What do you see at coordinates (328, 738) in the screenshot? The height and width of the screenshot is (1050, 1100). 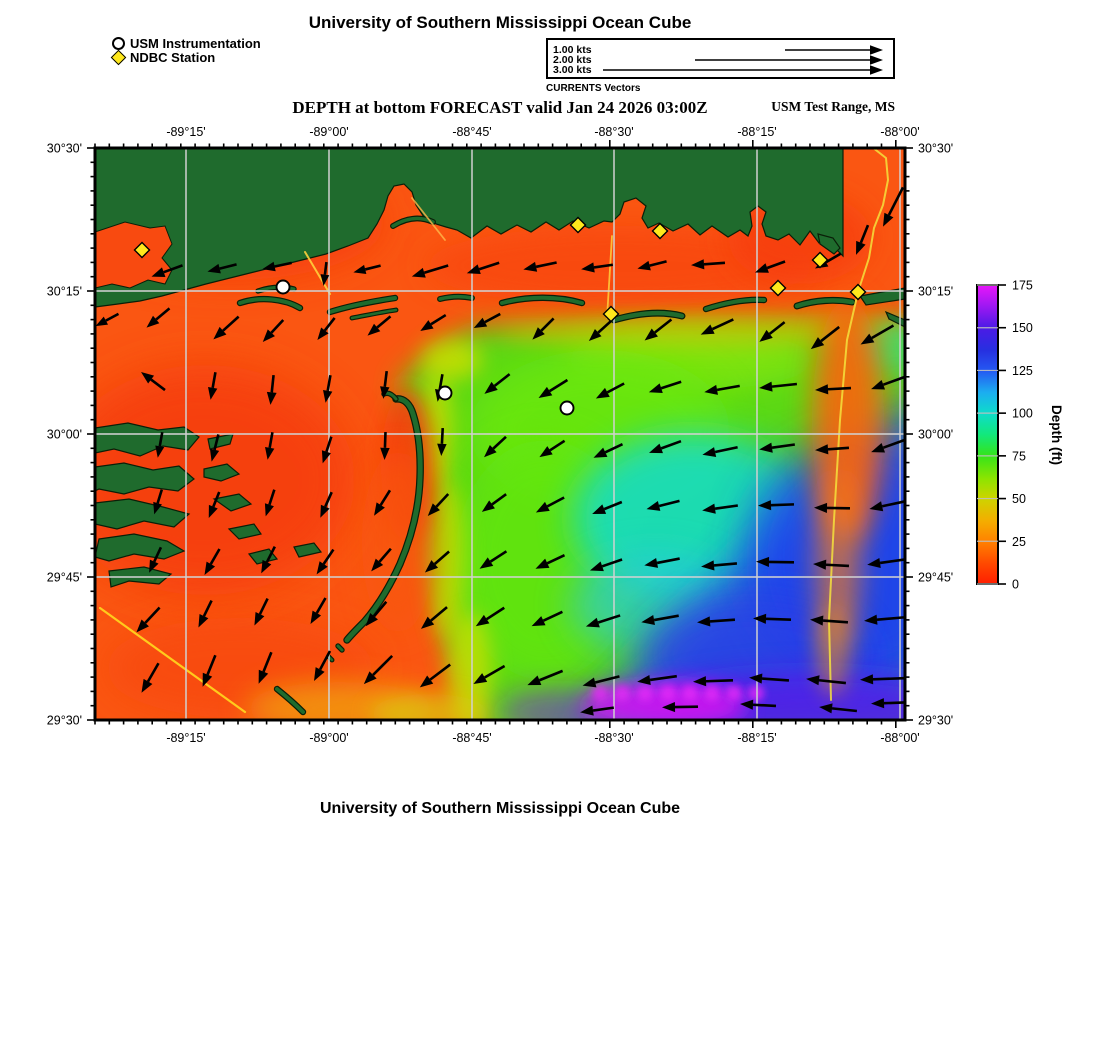 I see `lon-tick-label-bottom: -89°00'` at bounding box center [328, 738].